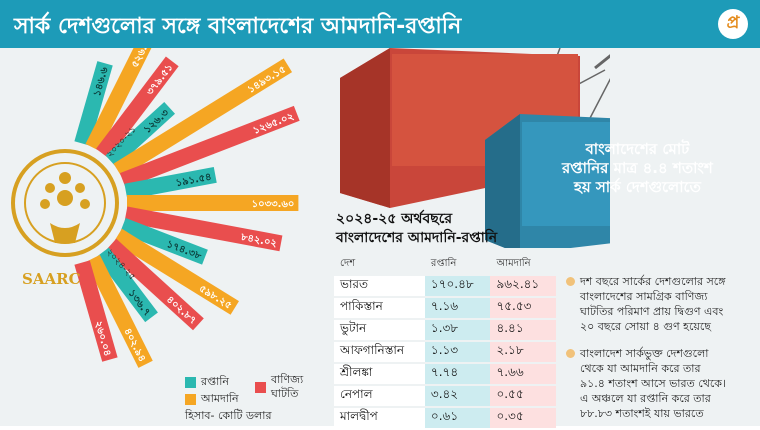  What do you see at coordinates (457, 352) in the screenshot?
I see `cell-export: ১.১৩` at bounding box center [457, 352].